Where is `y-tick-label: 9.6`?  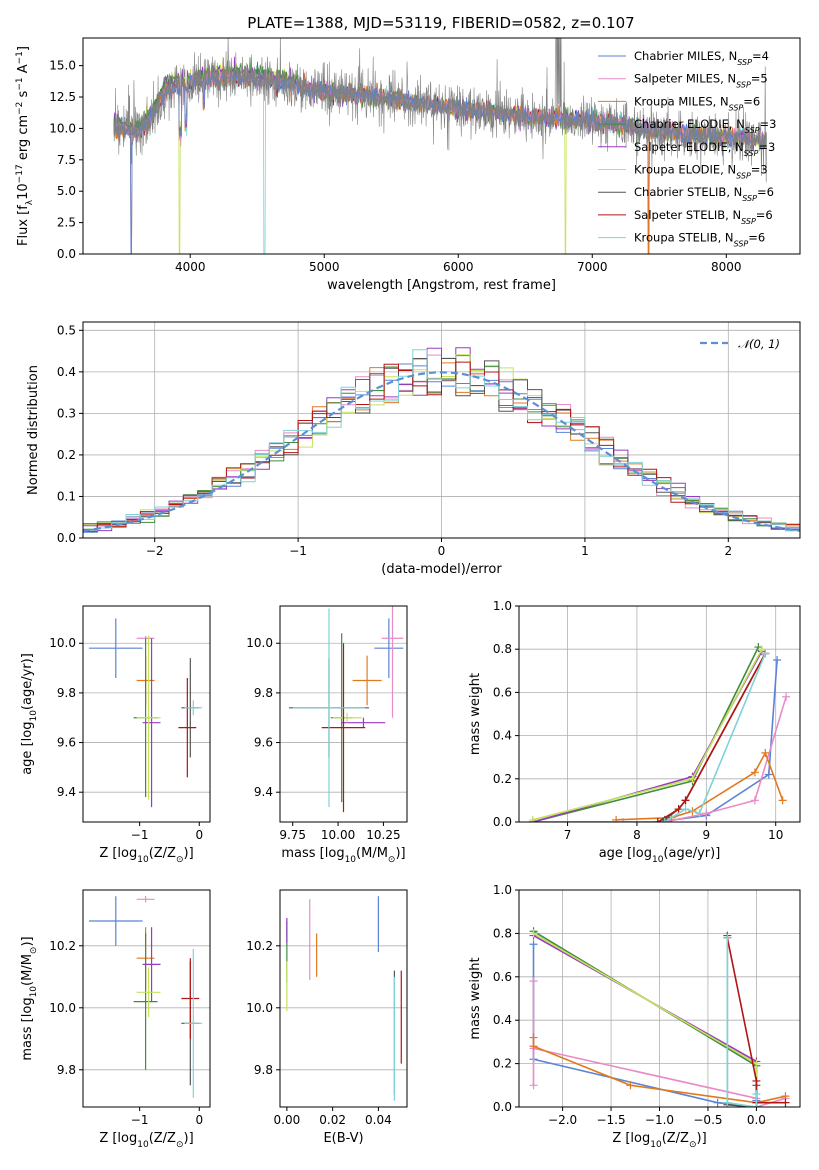
y-tick-label: 9.6 is located at coordinates (263, 743).